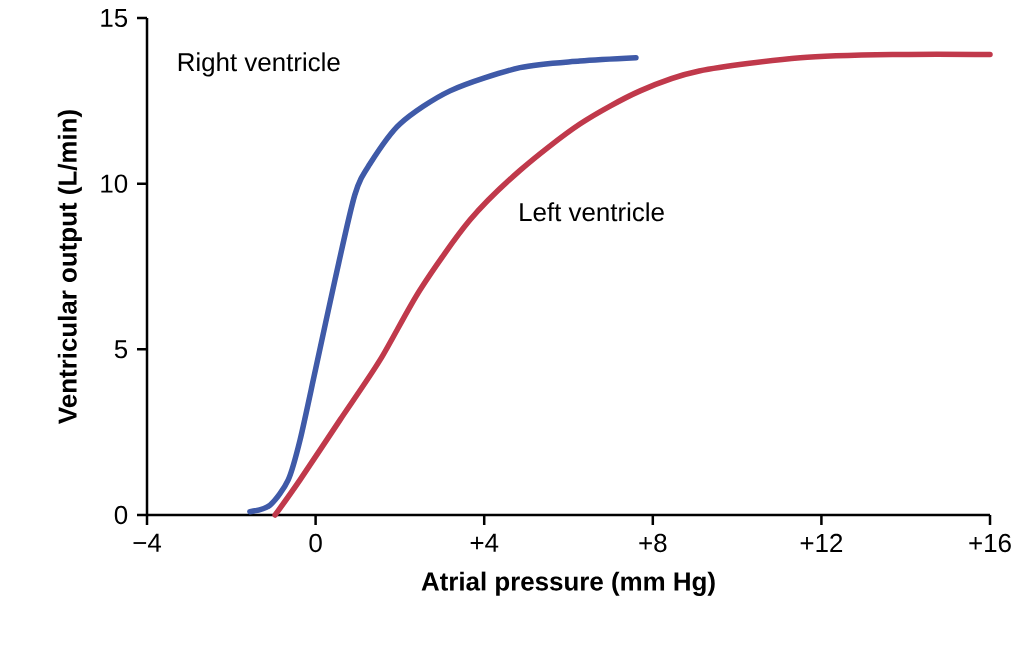  I want to click on y-tick-label: 10, so click(114, 183).